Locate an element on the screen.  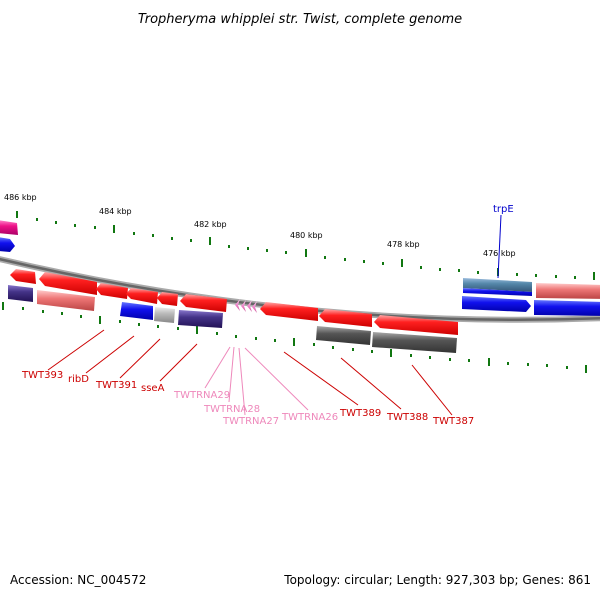
feature-magenta-left is located at coordinates (9, 227).